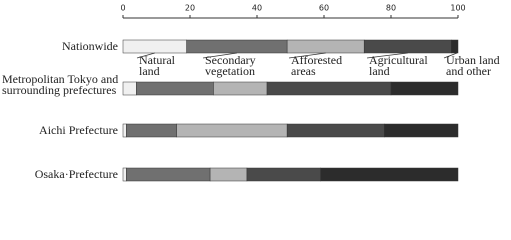 This screenshot has height=240, width=511. Describe the element at coordinates (391, 8) in the screenshot. I see `x-tick-label: 80` at that location.